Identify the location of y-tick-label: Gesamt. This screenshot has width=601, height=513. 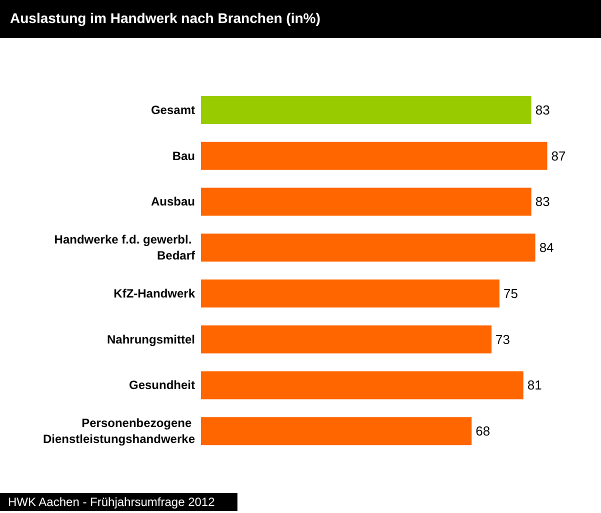
(172, 109).